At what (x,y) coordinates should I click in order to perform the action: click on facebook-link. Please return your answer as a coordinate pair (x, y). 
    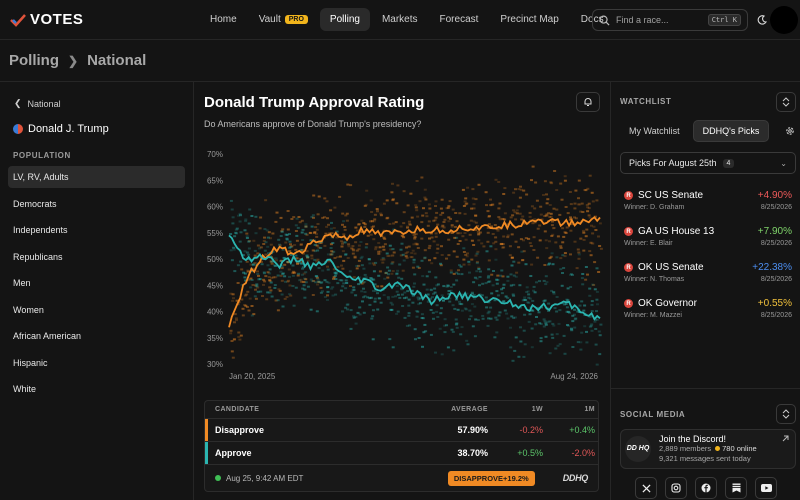
    Looking at the image, I should click on (706, 488).